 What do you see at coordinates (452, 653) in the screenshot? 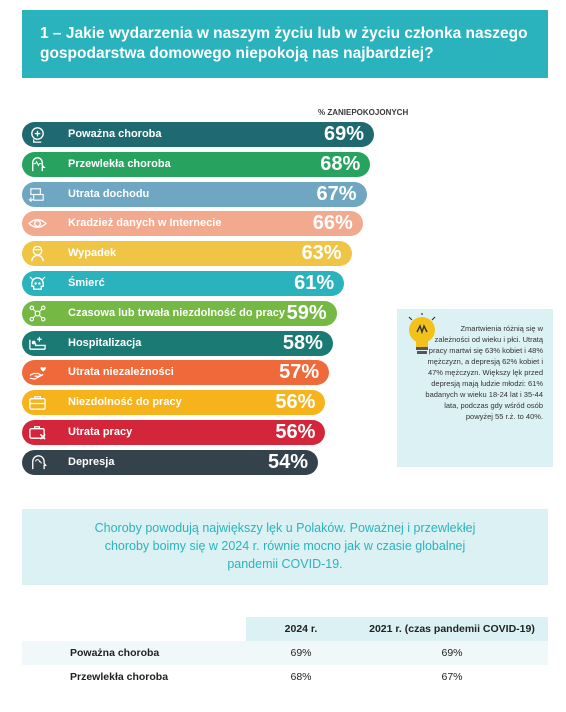
I see `table-cell-2021: 69%` at bounding box center [452, 653].